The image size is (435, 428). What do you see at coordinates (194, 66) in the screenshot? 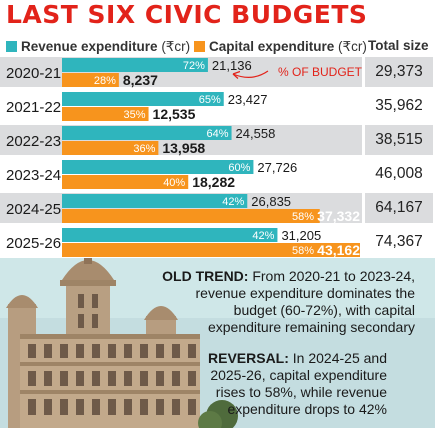
I see `revenue-percent-label: 72%` at bounding box center [194, 66].